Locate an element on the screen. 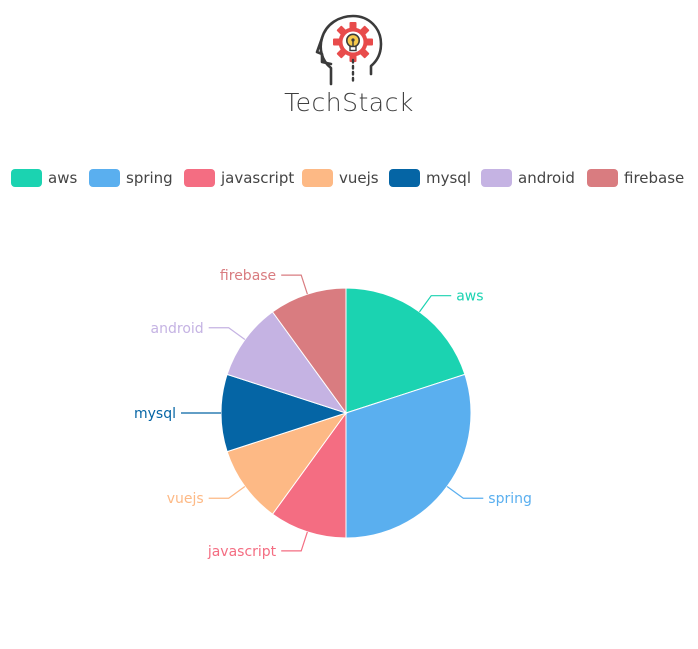 This screenshot has width=698, height=649. pie-leader-spring is located at coordinates (465, 492).